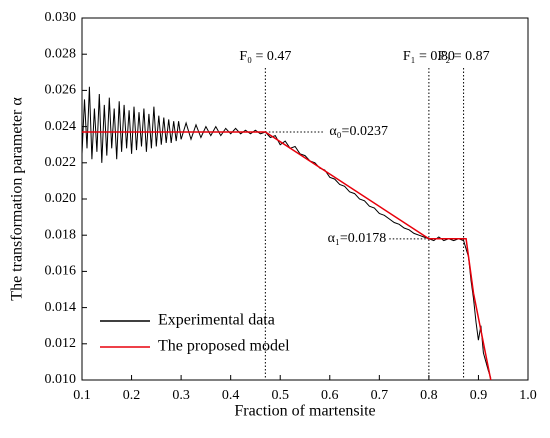 The height and width of the screenshot is (438, 550). Describe the element at coordinates (82, 395) in the screenshot. I see `x-tick-label: 0.1` at that location.